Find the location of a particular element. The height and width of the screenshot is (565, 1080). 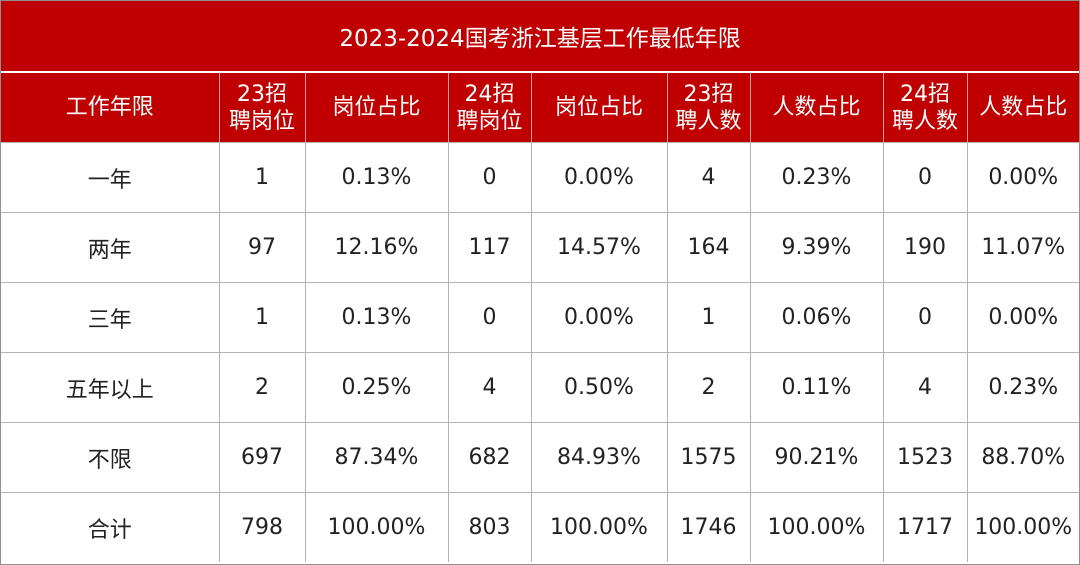

table-row: 三年 1 0.13% 0 0.00% 1 0.06% 0 0.00% is located at coordinates (540, 317).